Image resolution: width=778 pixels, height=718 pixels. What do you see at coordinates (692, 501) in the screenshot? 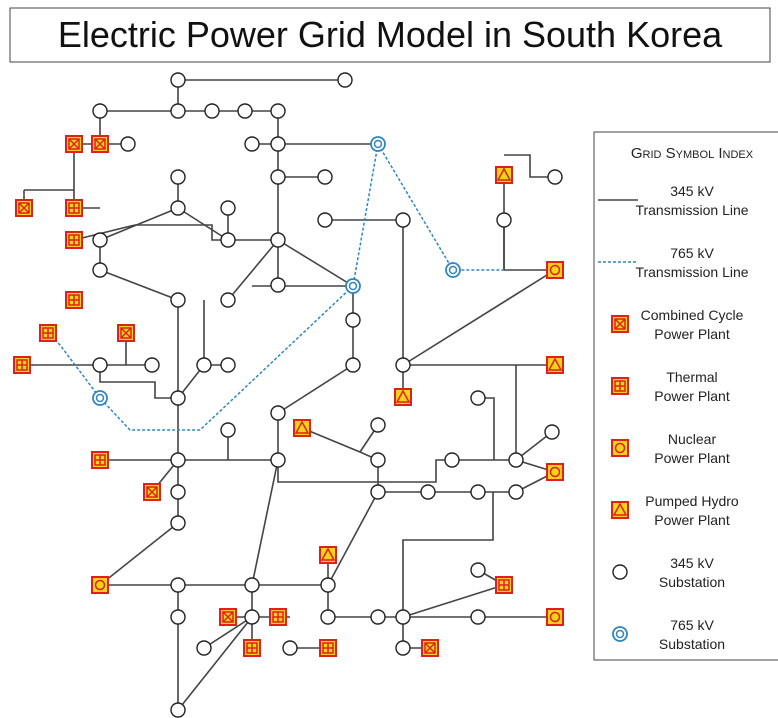
I see `legend-label: Pumped Hydro` at bounding box center [692, 501].